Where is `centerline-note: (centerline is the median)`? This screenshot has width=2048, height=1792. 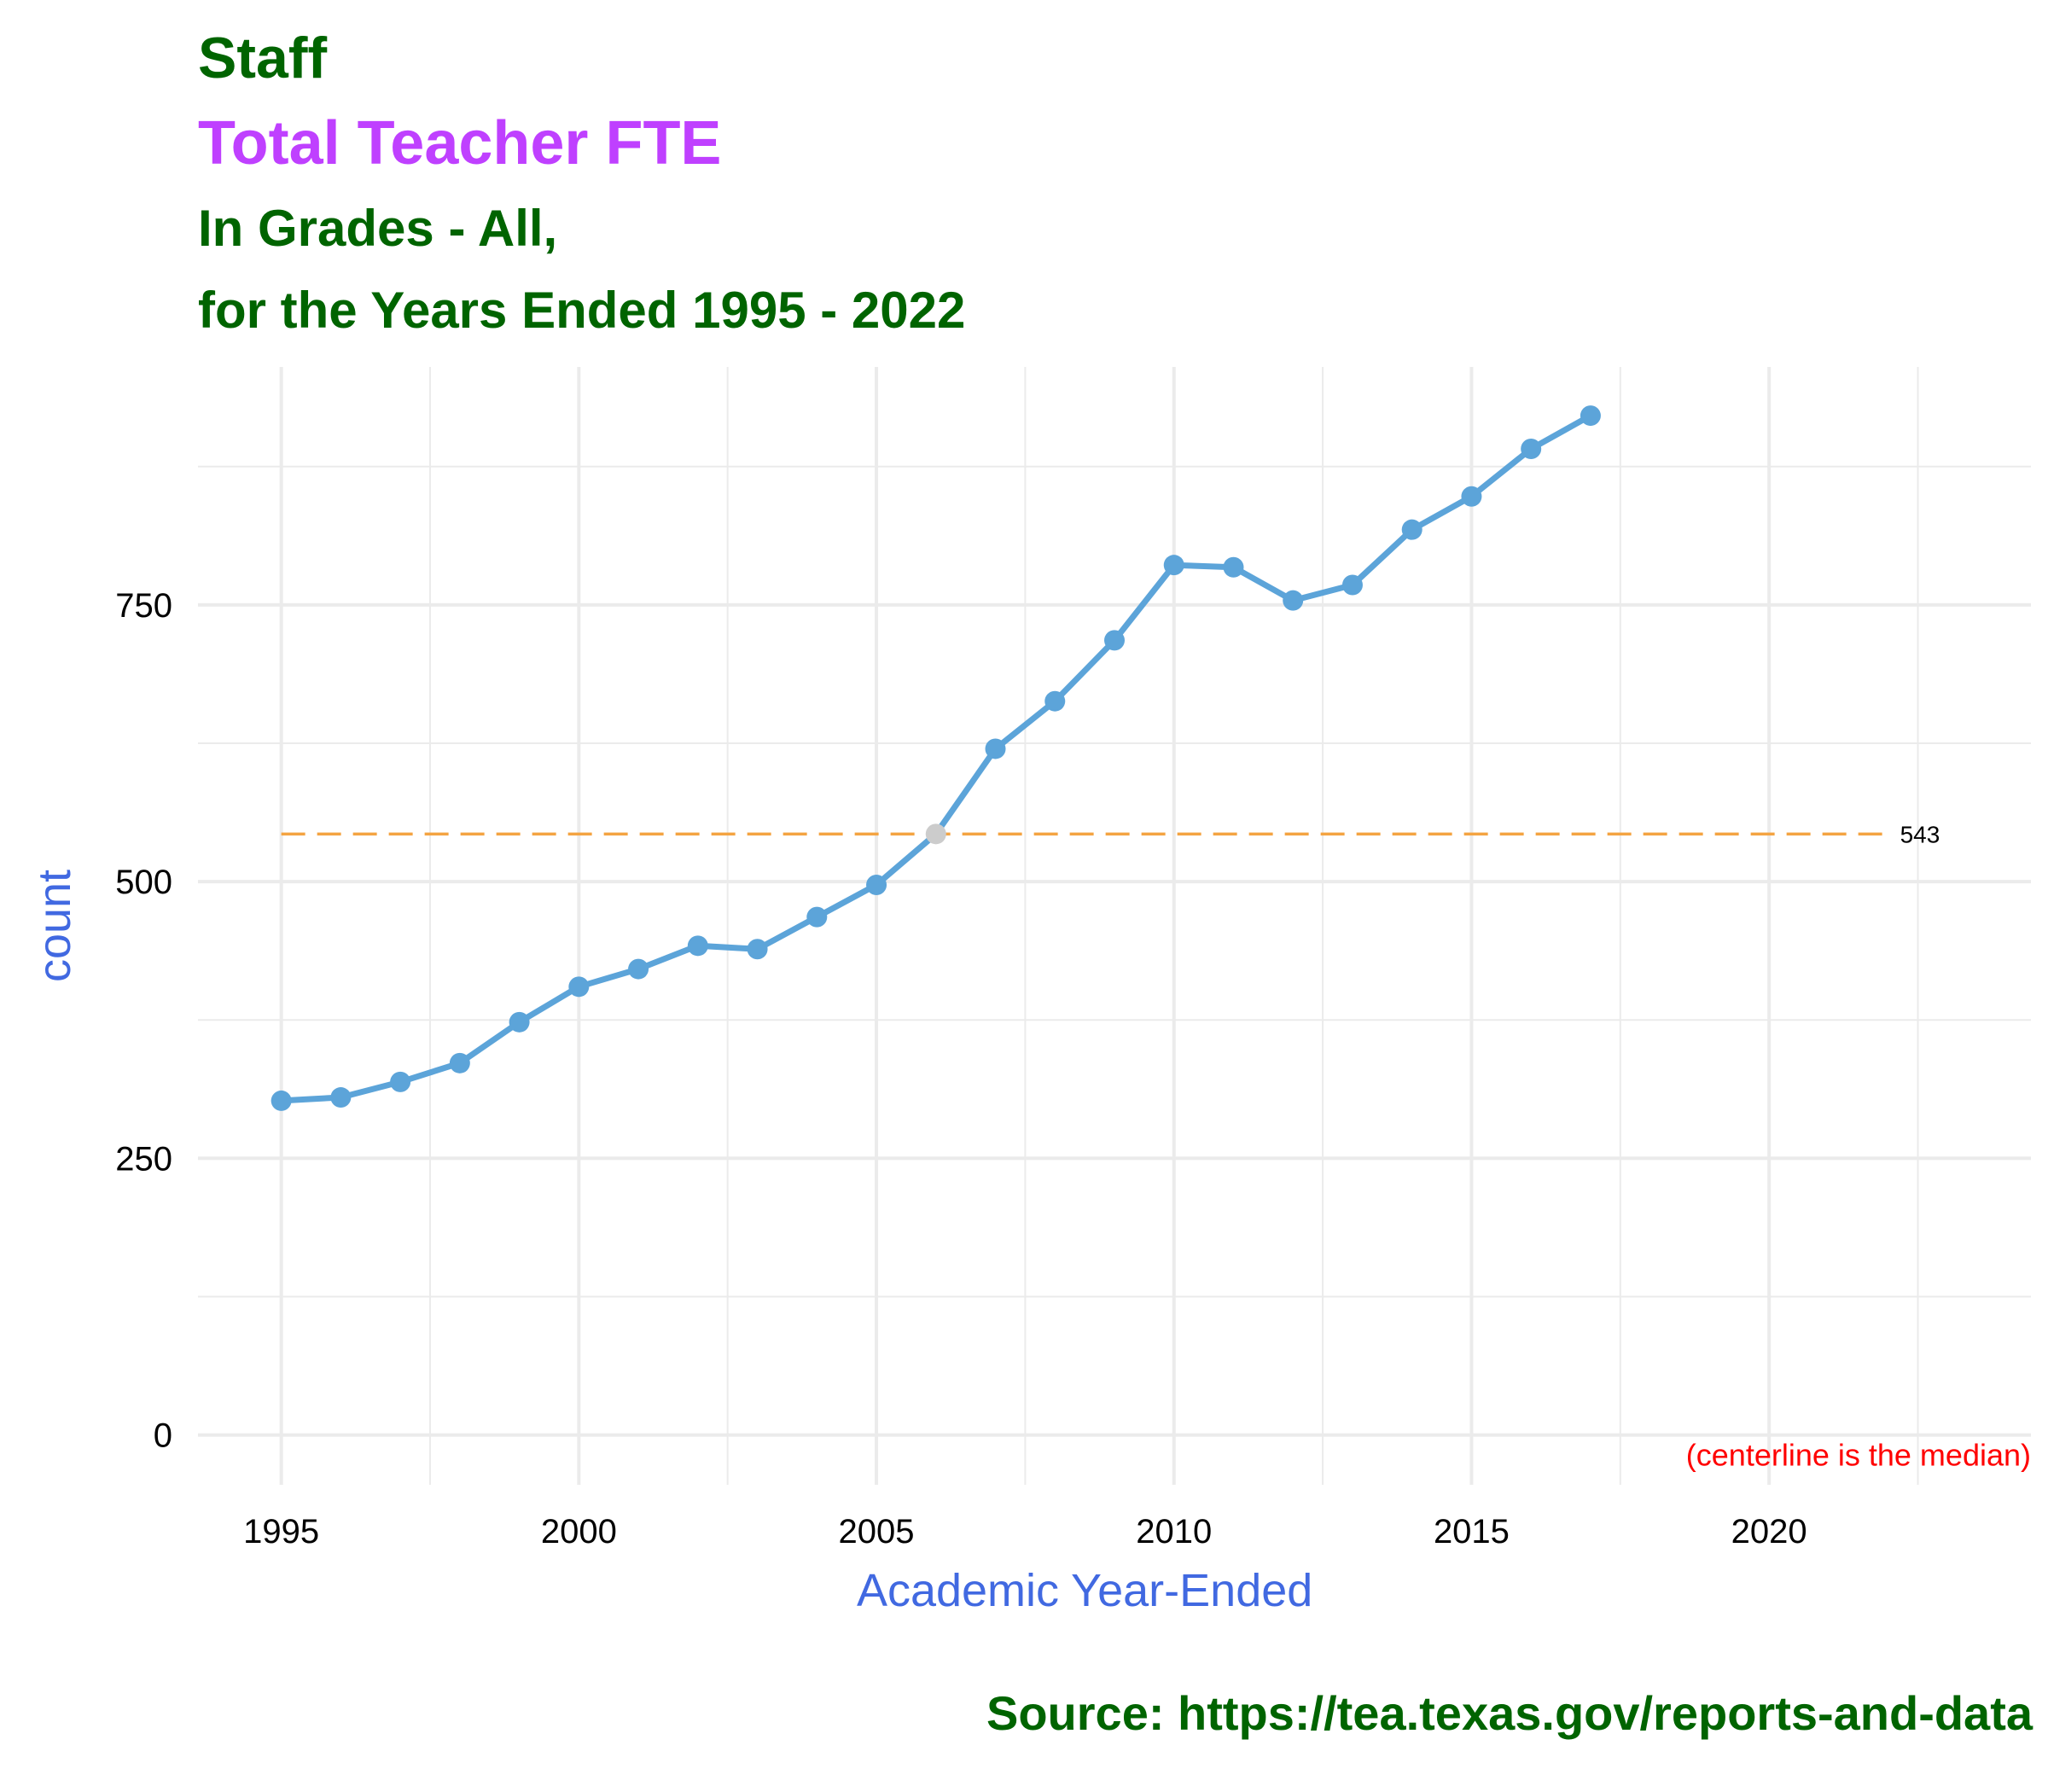 centerline-note: (centerline is the median) is located at coordinates (1859, 1455).